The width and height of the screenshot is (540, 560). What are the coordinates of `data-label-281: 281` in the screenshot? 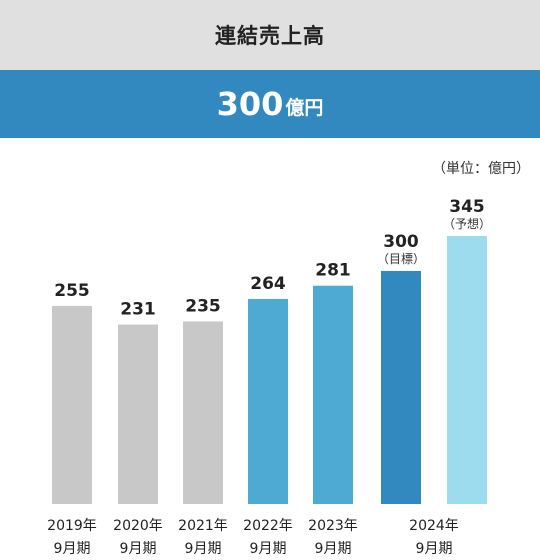 It's located at (333, 271).